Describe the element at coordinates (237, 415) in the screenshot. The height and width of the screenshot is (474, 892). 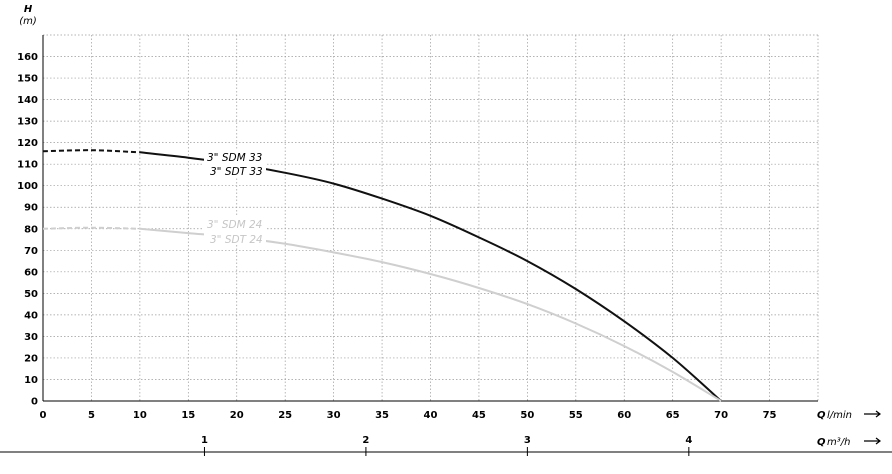
I see `x-tick-label: 20` at that location.